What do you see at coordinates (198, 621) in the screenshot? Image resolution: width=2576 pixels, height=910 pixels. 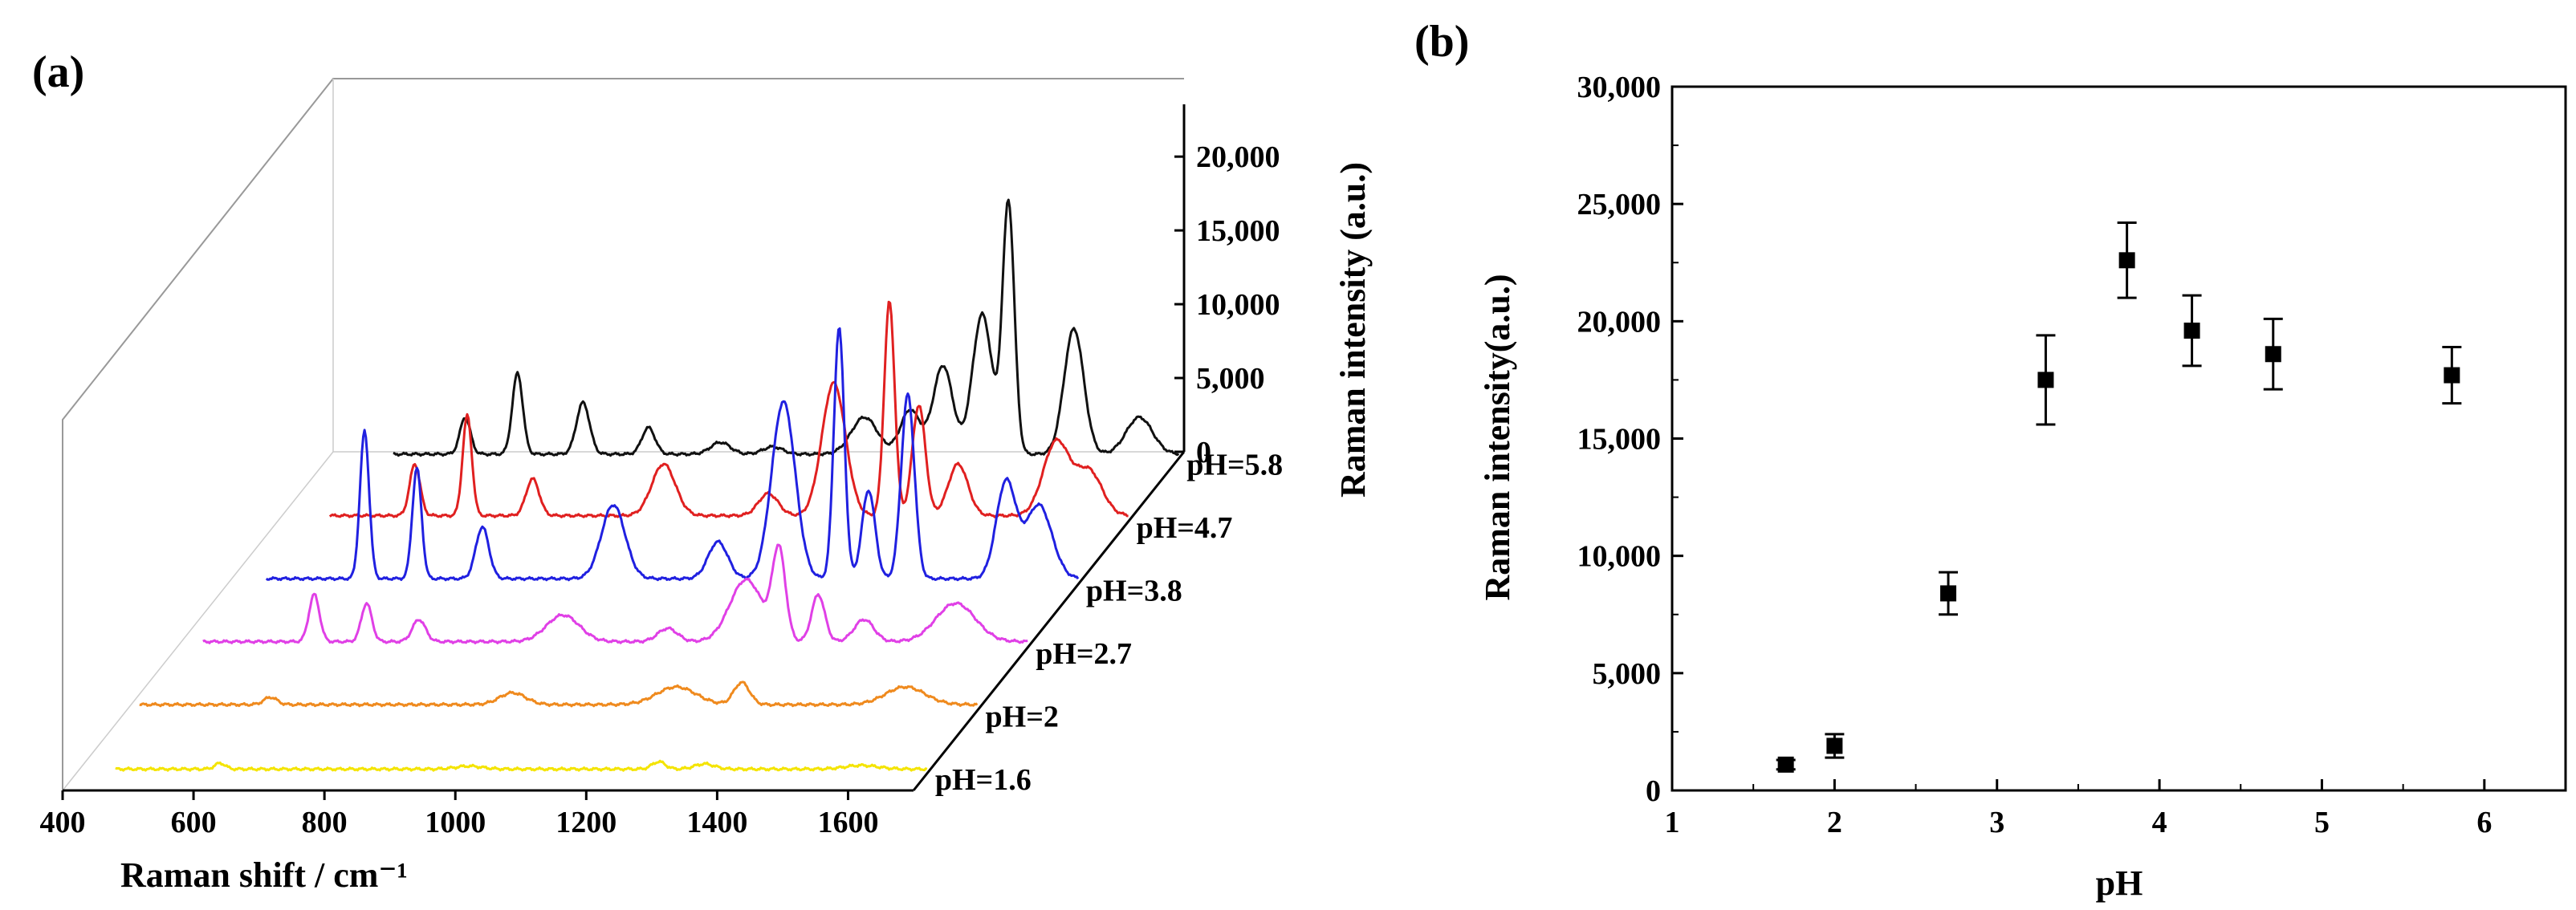 I see `box-floor-diagonal` at bounding box center [198, 621].